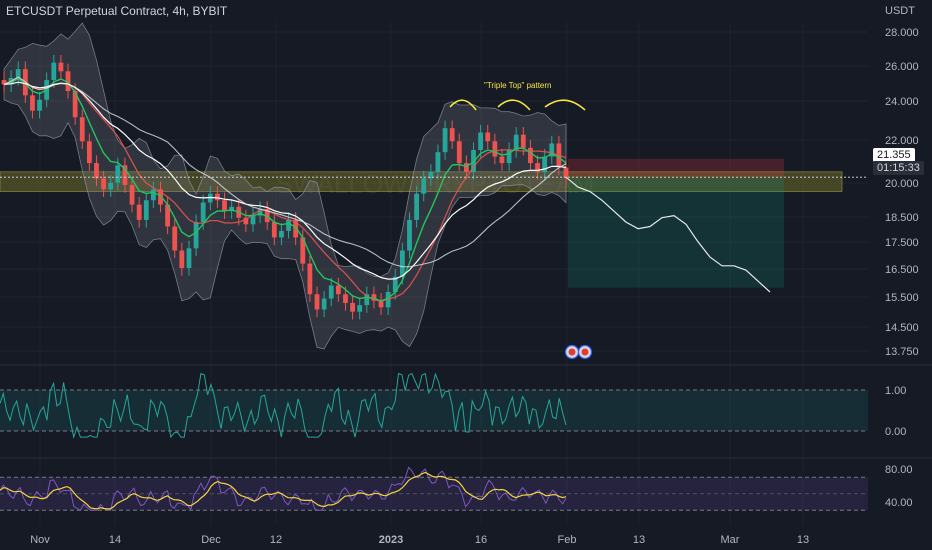  Describe the element at coordinates (902, 33) in the screenshot. I see `price-tick-label: 28.000` at that location.